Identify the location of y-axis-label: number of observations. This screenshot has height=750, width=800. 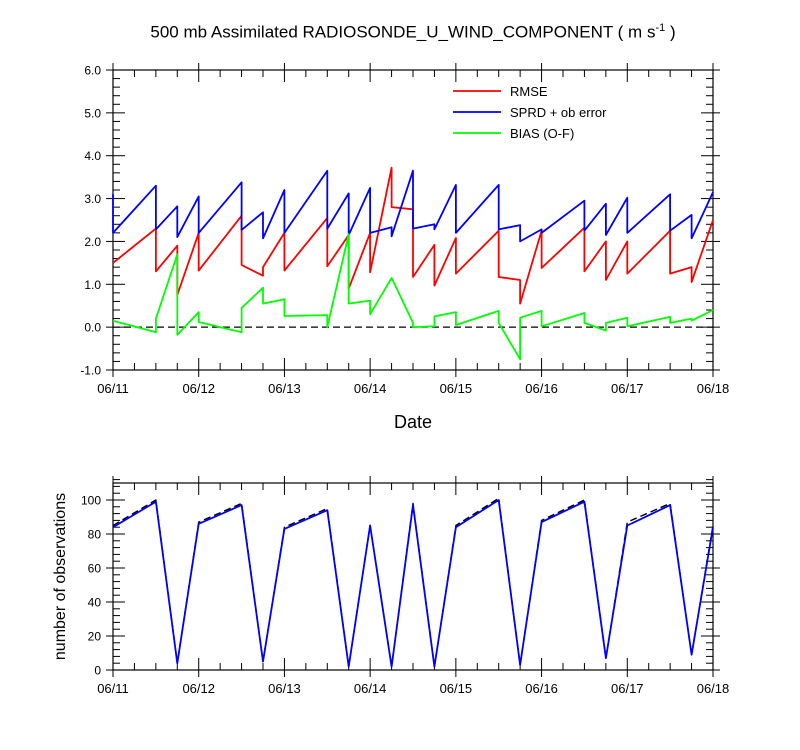
(60, 576).